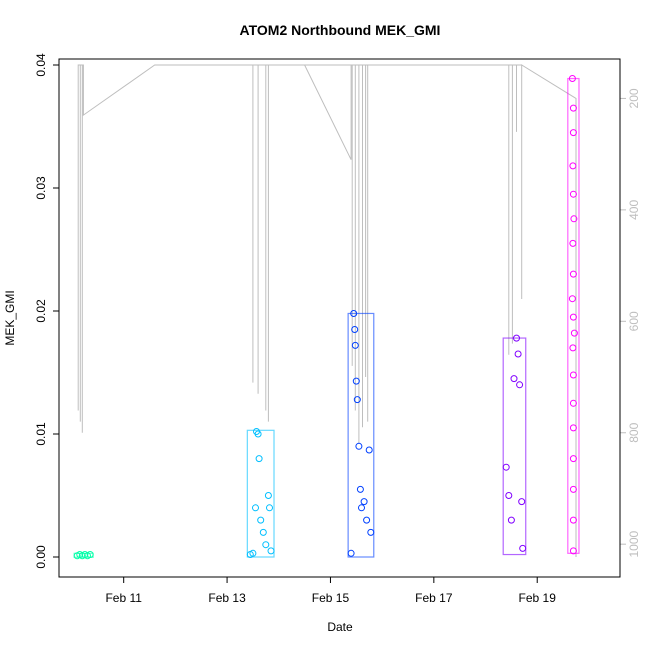 This screenshot has height=650, width=650. Describe the element at coordinates (340, 627) in the screenshot. I see `x-axis-label: Date` at that location.